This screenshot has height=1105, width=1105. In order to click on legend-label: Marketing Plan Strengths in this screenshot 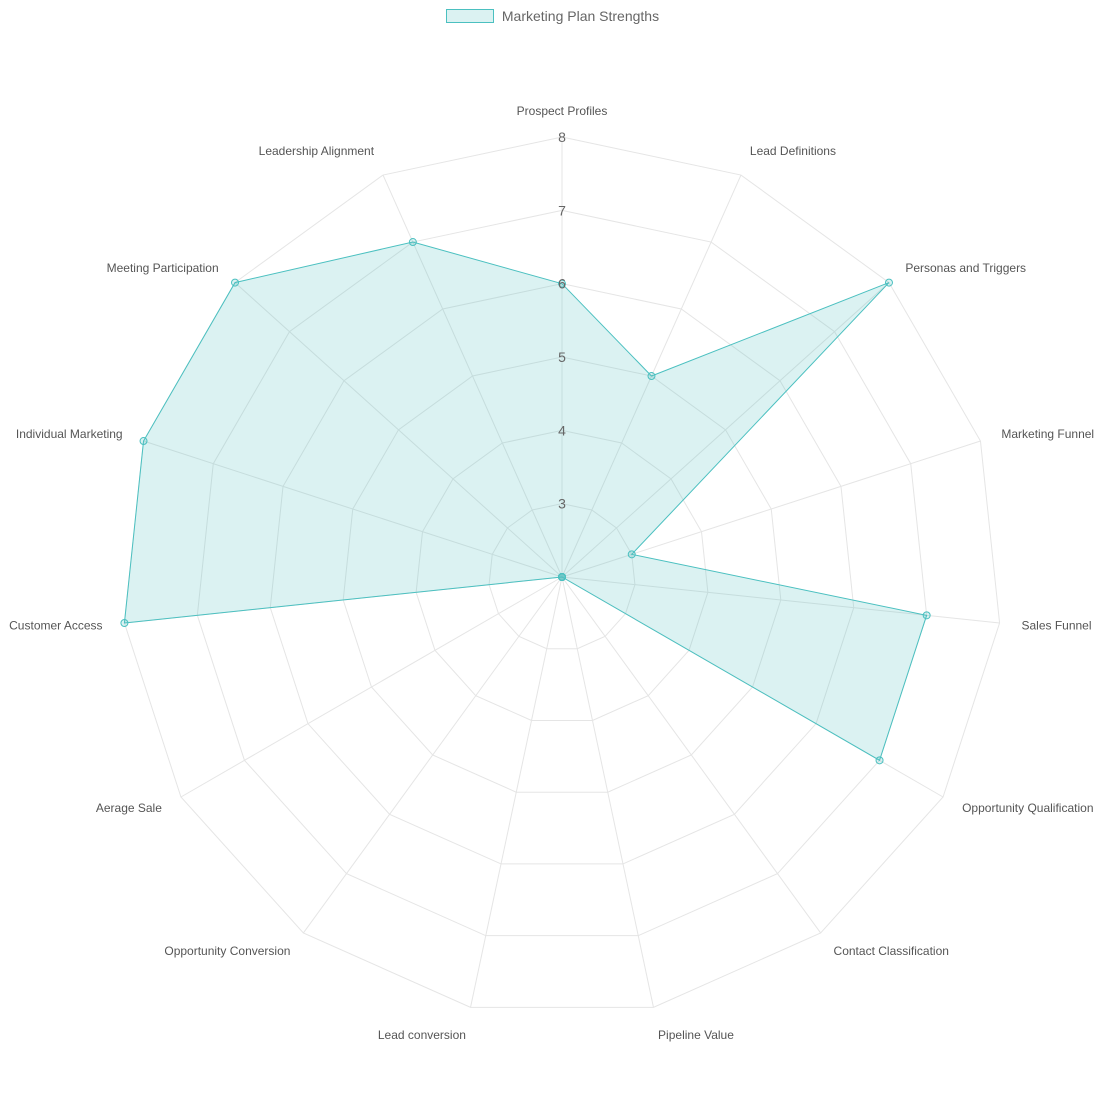, I will do `click(580, 16)`.